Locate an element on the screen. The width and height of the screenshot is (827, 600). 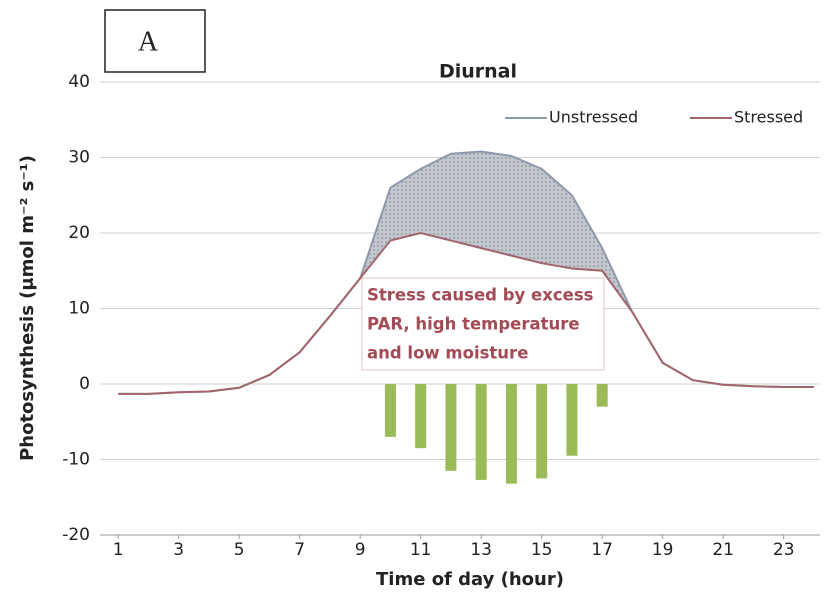
x-tick-label: 3 is located at coordinates (178, 550).